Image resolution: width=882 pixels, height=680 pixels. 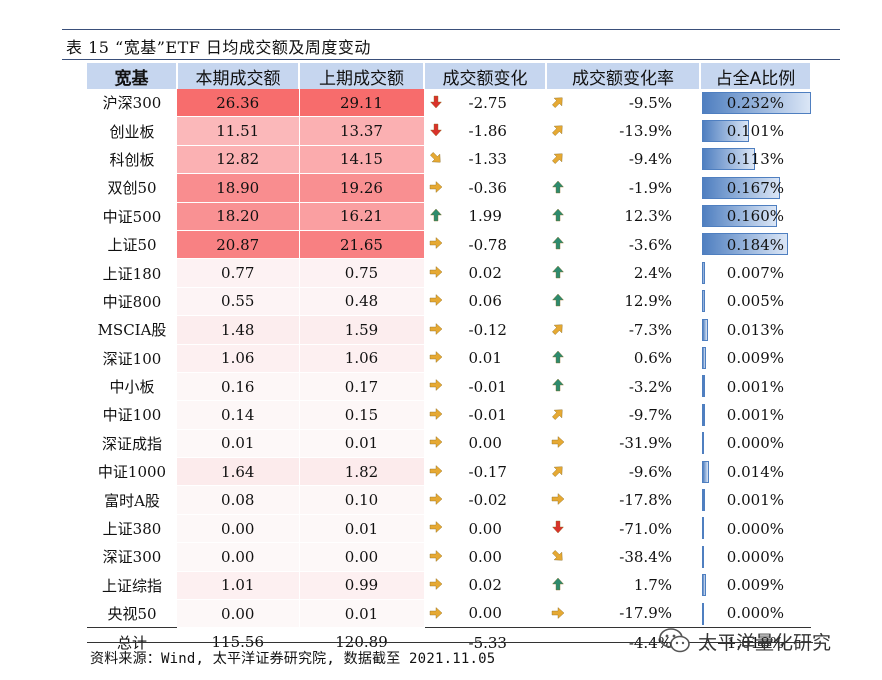 I want to click on table-row: 富时A股 0.08 0.10 -0.02 -17.8% 0.001%, so click(x=449, y=500).